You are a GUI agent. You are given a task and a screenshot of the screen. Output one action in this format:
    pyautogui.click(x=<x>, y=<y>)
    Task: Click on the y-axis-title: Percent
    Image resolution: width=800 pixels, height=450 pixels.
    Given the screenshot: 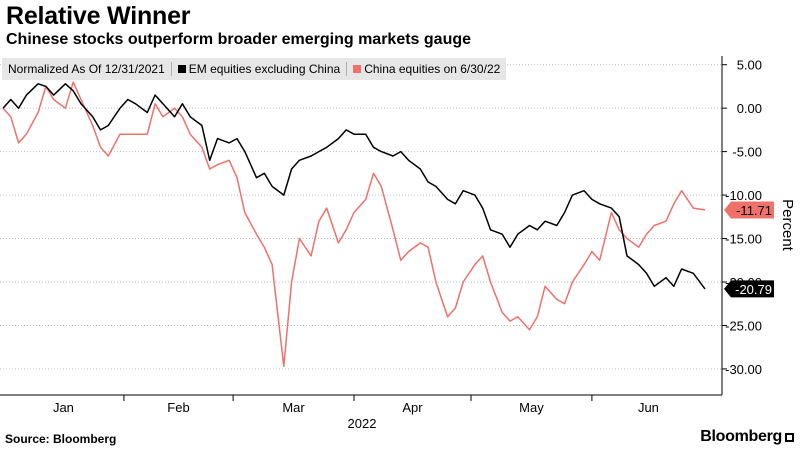 What is the action you would take?
    pyautogui.click(x=787, y=225)
    